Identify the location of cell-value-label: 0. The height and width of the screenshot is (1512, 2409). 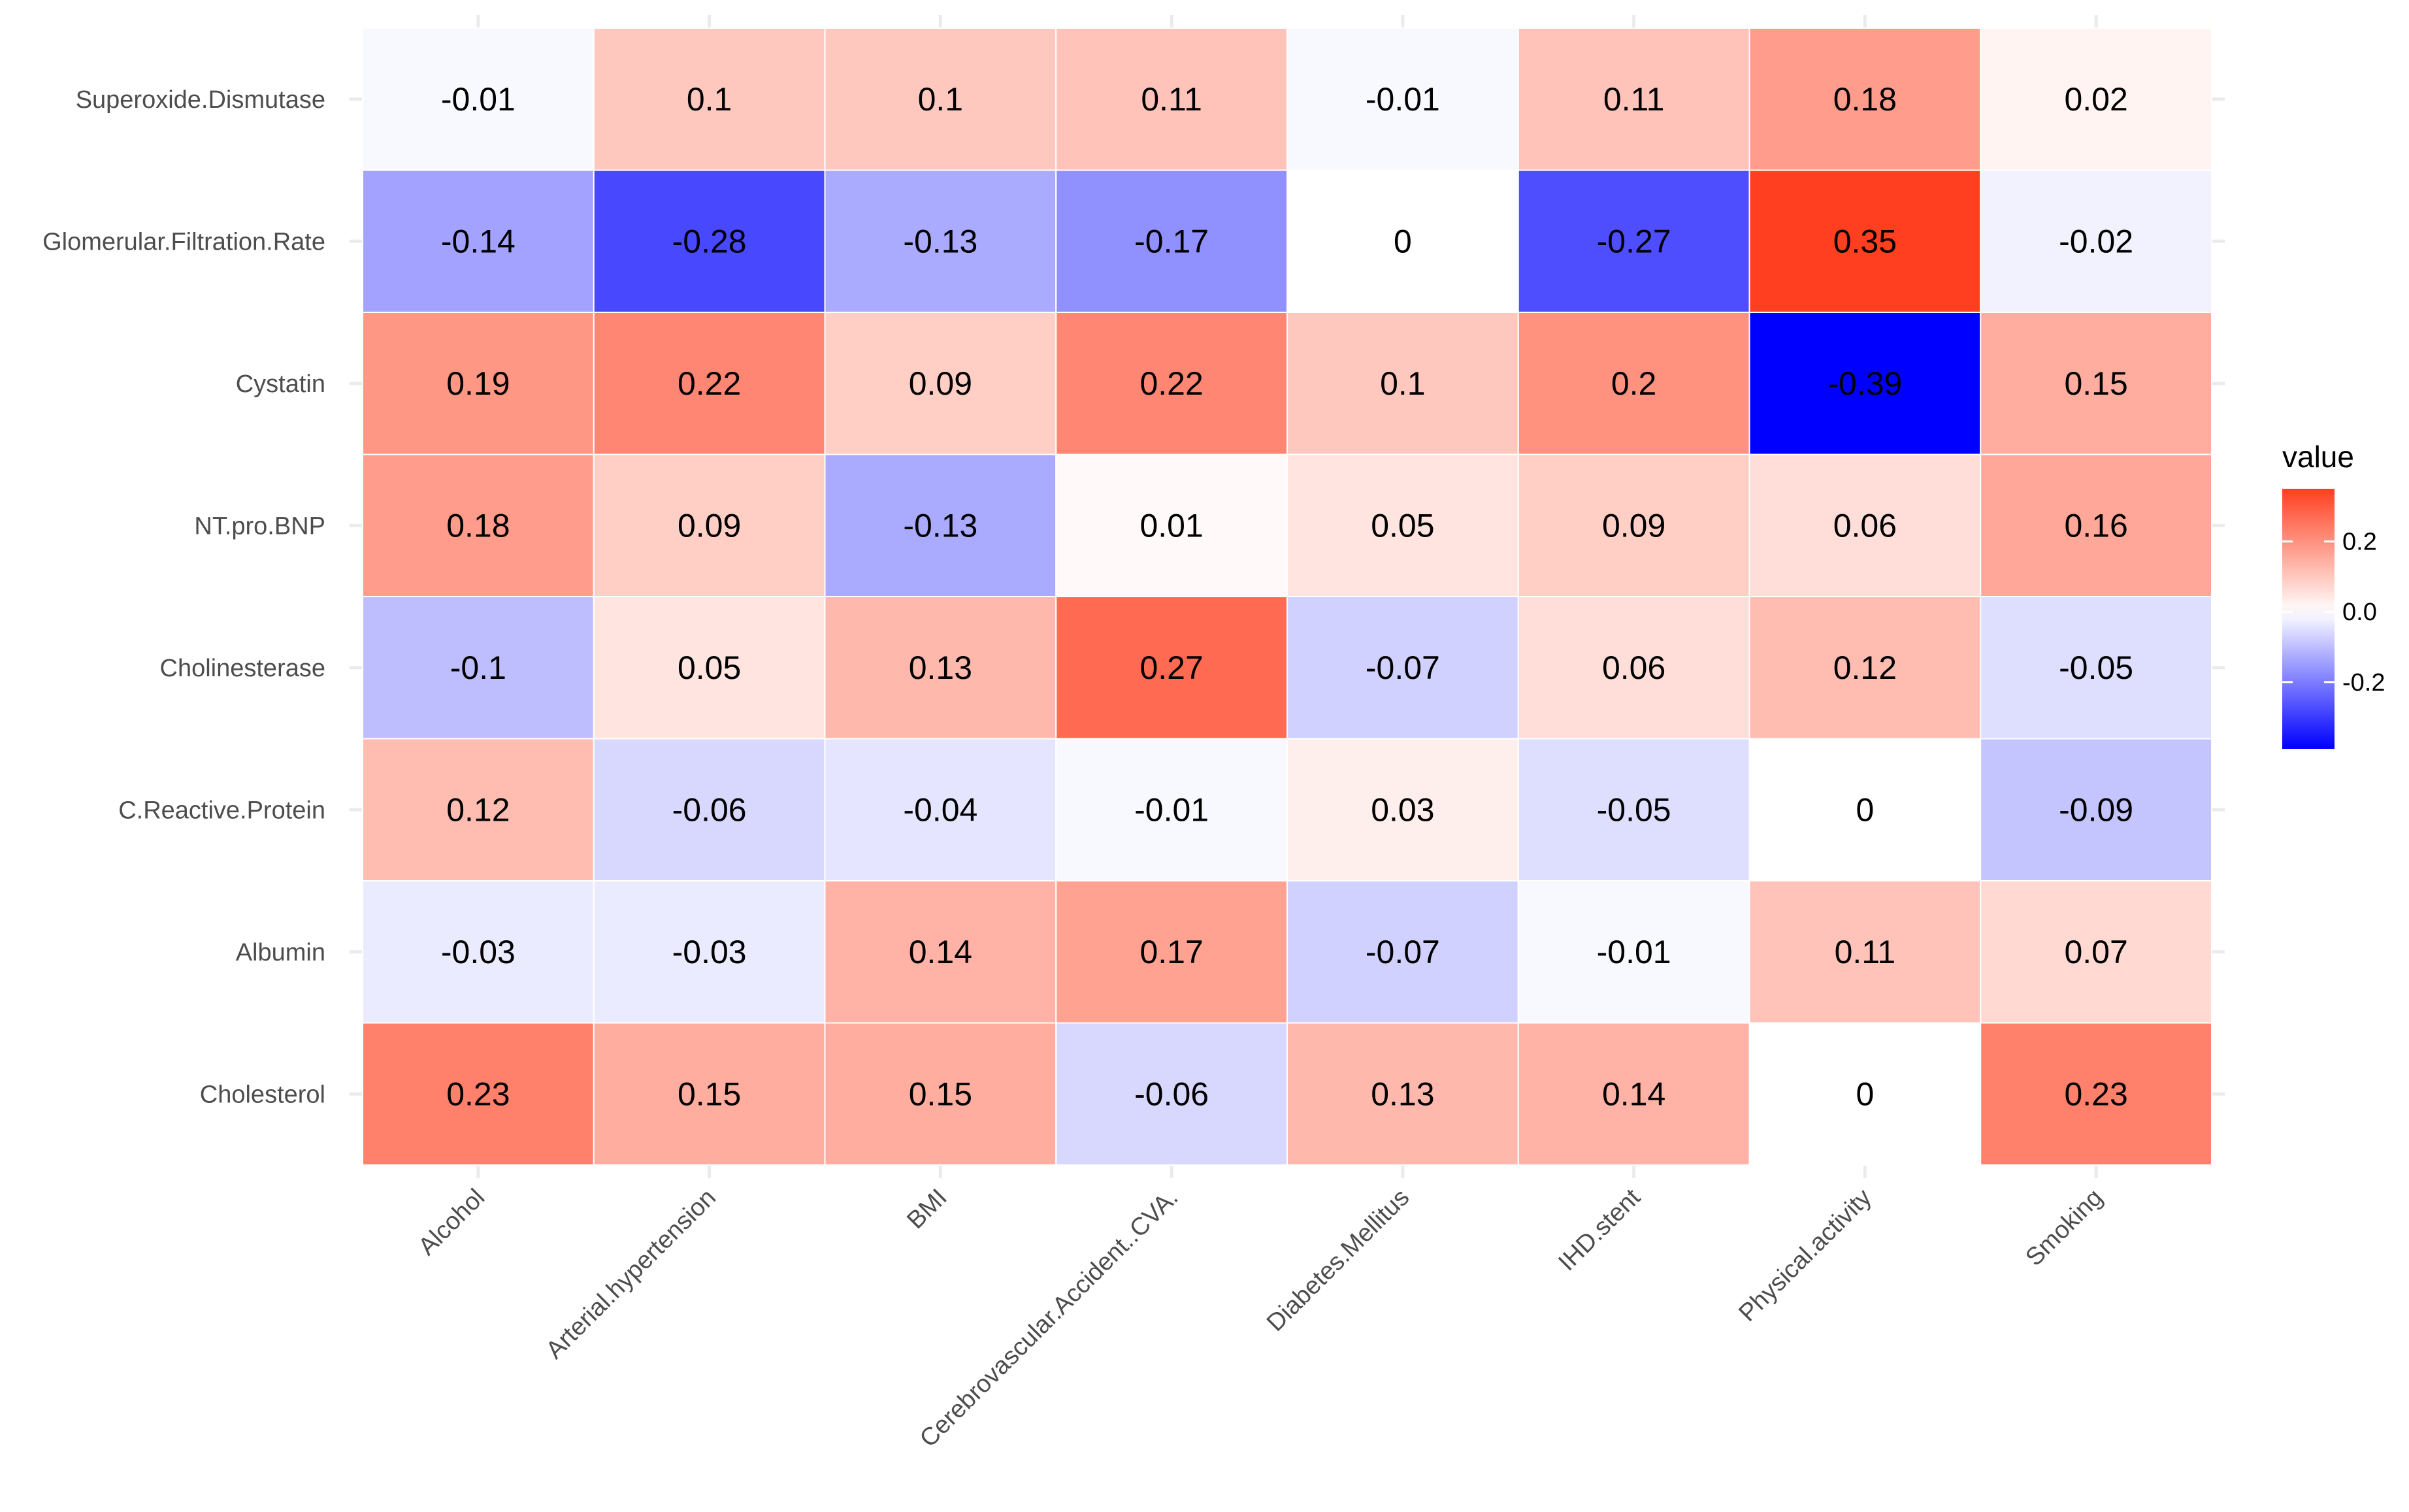
(1865, 1094).